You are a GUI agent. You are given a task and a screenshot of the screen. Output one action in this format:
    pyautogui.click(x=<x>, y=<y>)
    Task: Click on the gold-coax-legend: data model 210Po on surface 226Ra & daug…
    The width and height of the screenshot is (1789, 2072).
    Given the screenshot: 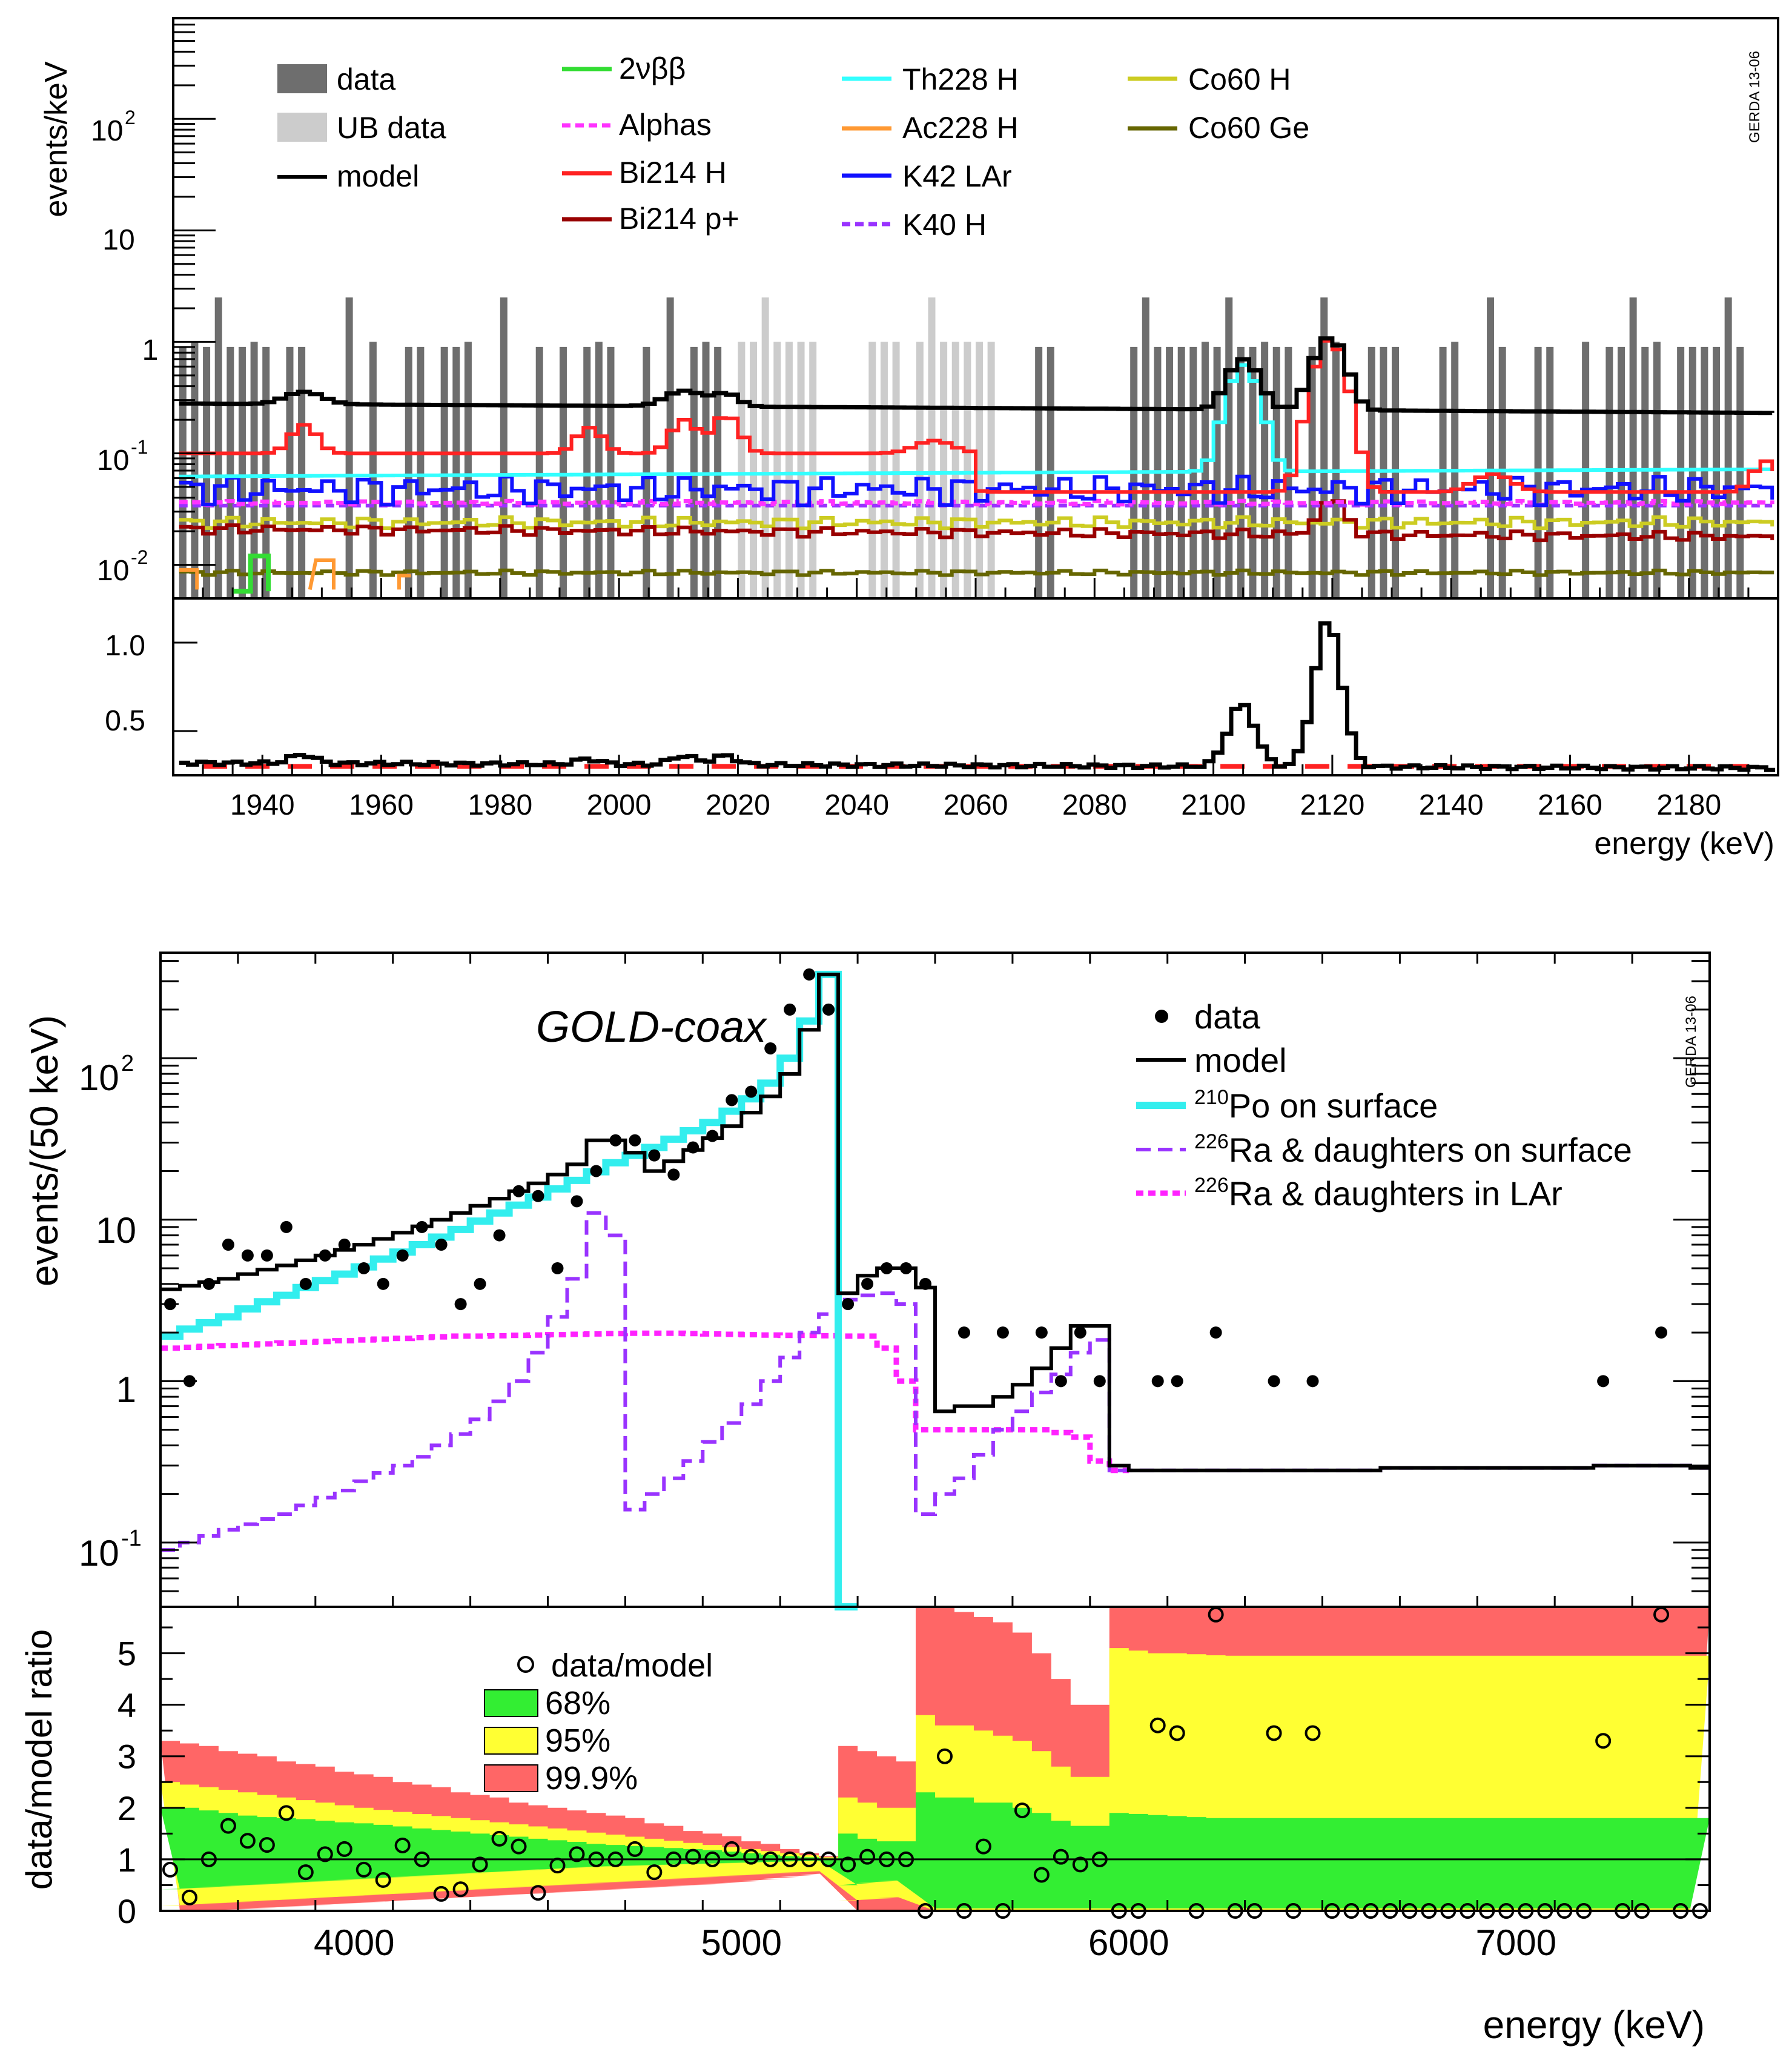 What is the action you would take?
    pyautogui.click(x=1384, y=1105)
    